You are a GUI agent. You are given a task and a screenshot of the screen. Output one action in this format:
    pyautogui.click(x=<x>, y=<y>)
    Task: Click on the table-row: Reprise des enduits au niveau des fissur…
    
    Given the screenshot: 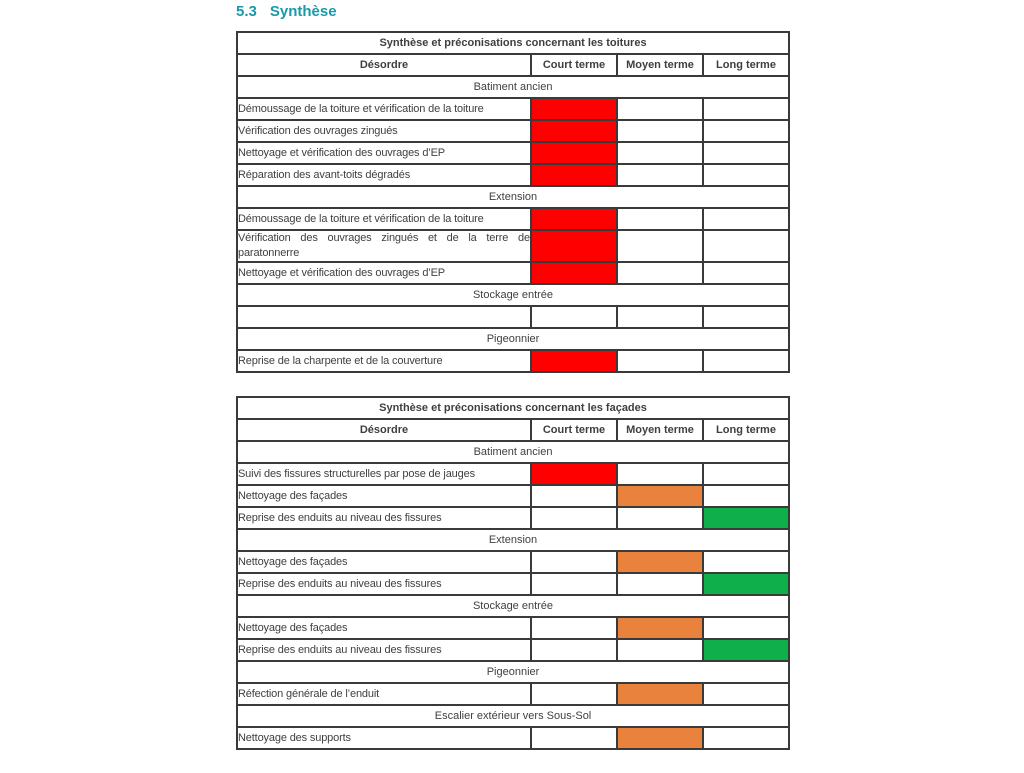 What is the action you would take?
    pyautogui.click(x=513, y=650)
    